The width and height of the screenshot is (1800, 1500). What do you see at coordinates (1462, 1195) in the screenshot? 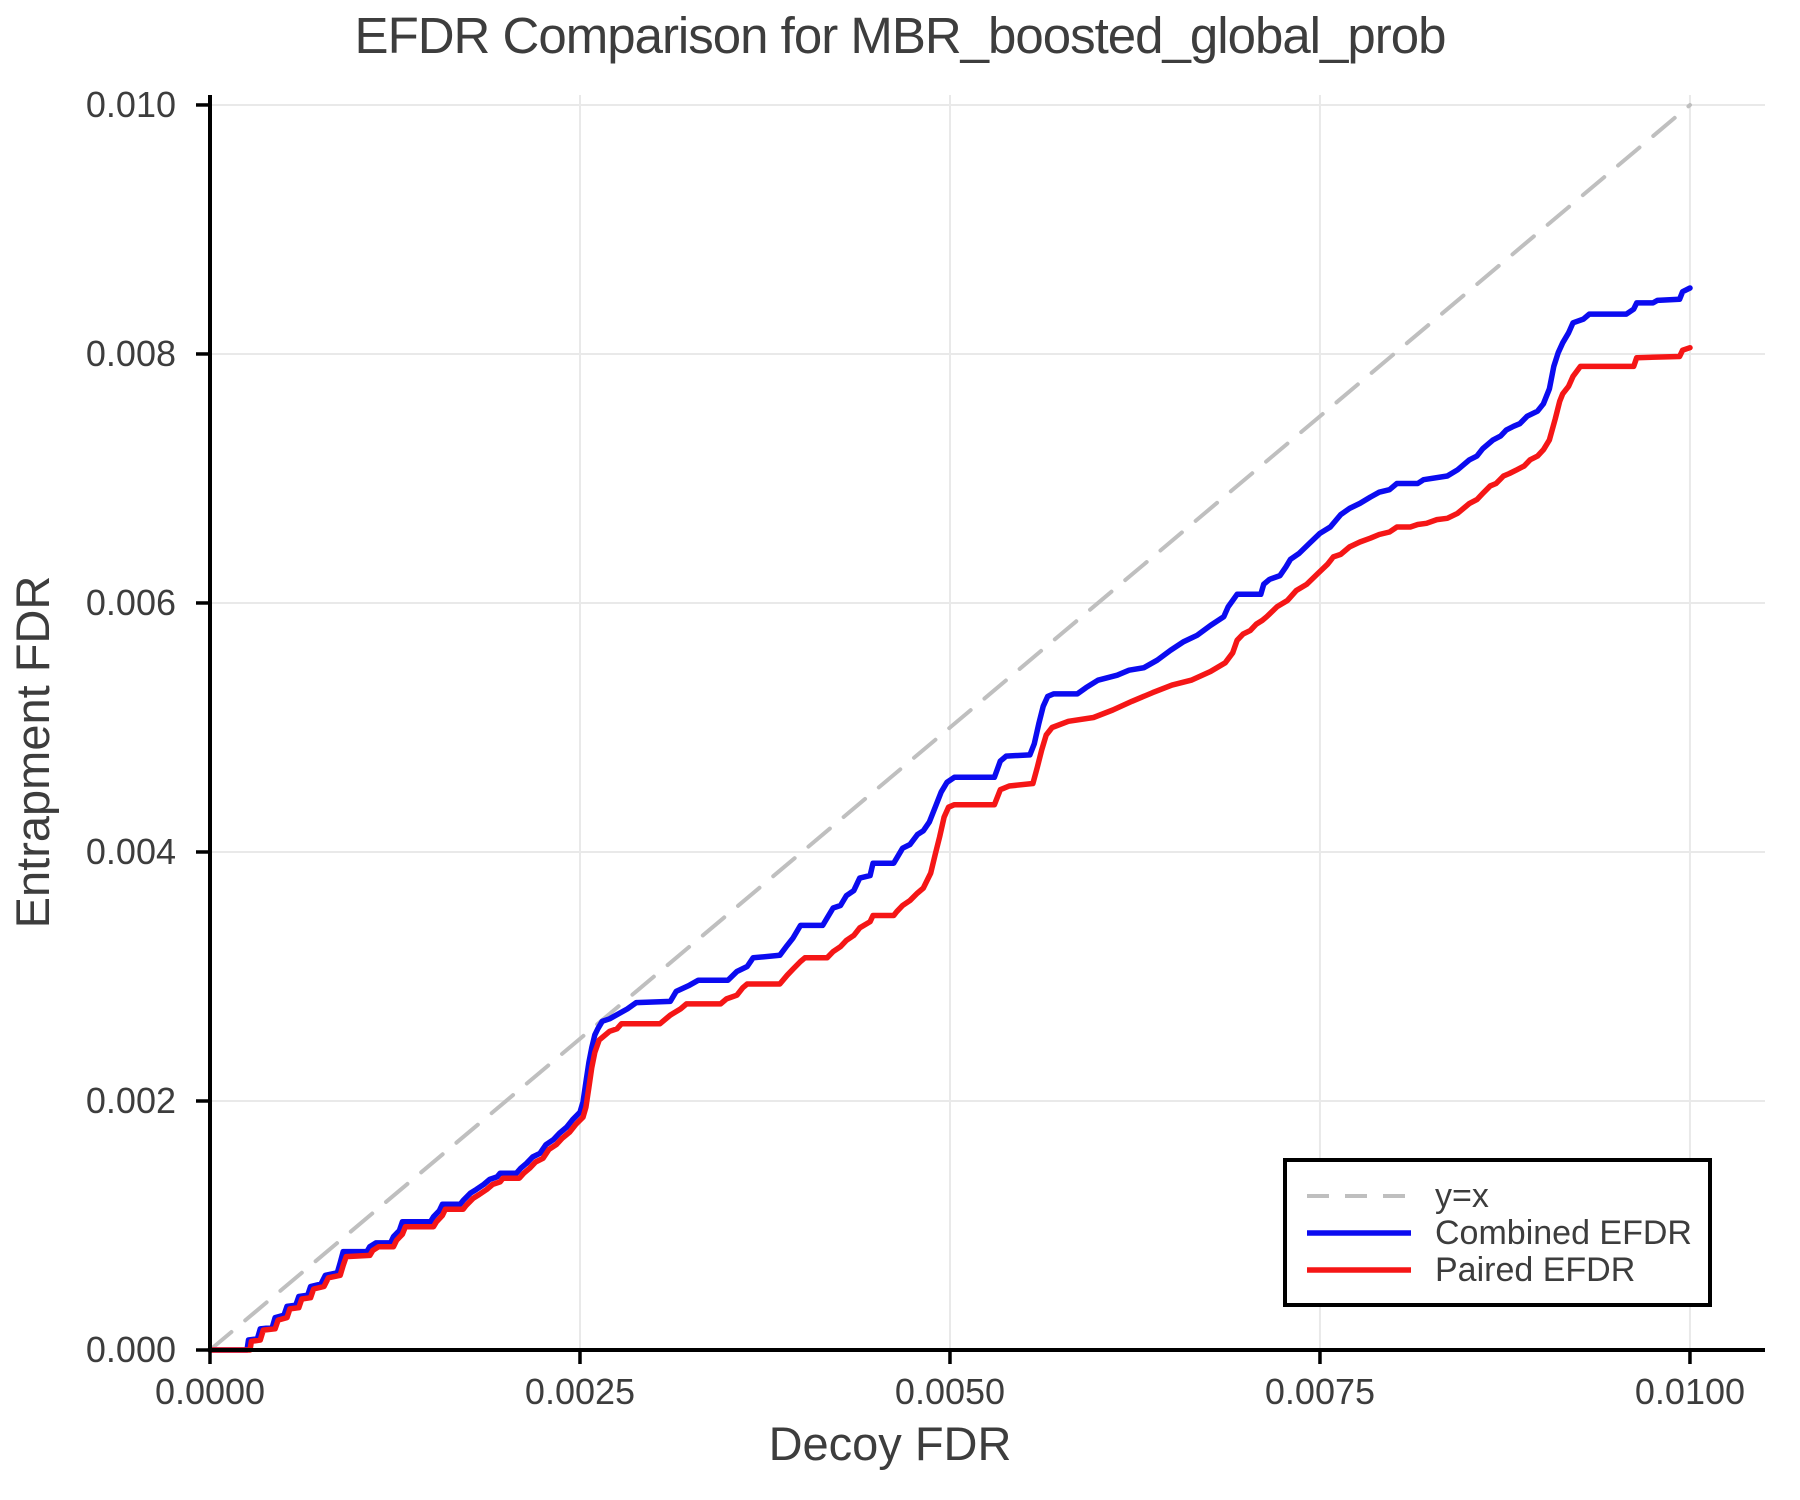
I see `legend-label: y=x` at bounding box center [1462, 1195].